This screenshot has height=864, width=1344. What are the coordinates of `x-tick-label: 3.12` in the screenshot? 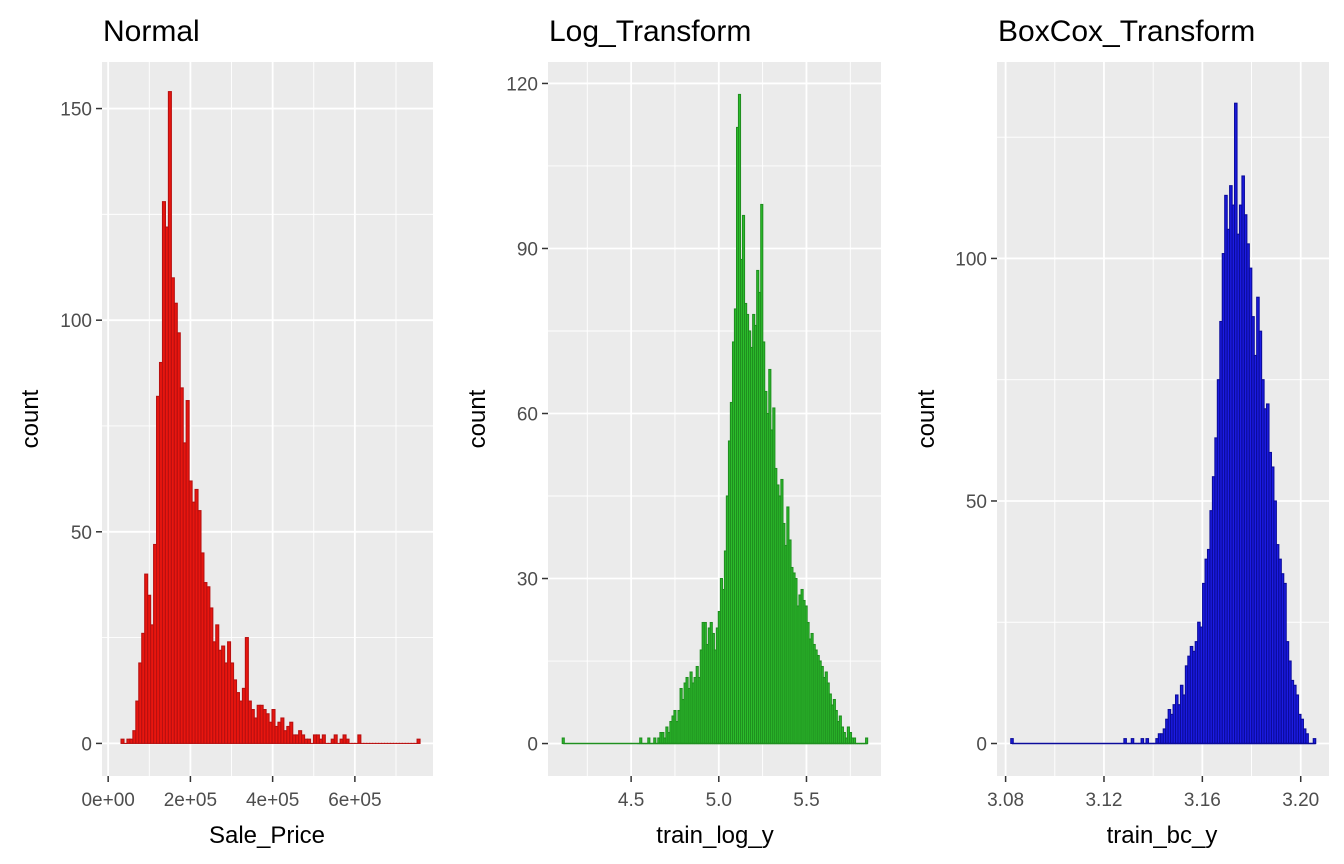 It's located at (1103, 800).